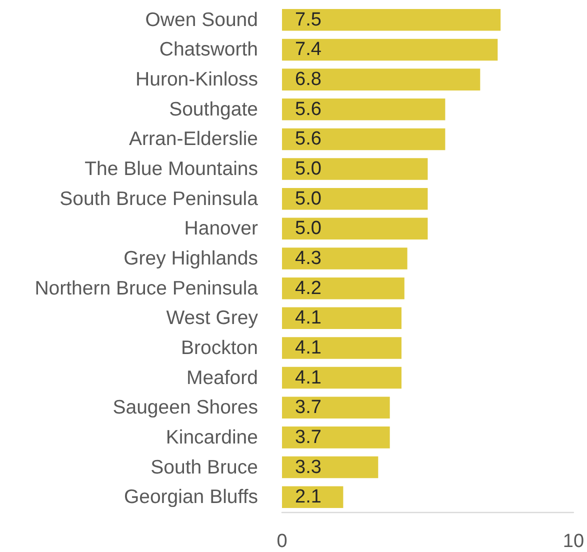  I want to click on data-label: 2.1, so click(308, 497).